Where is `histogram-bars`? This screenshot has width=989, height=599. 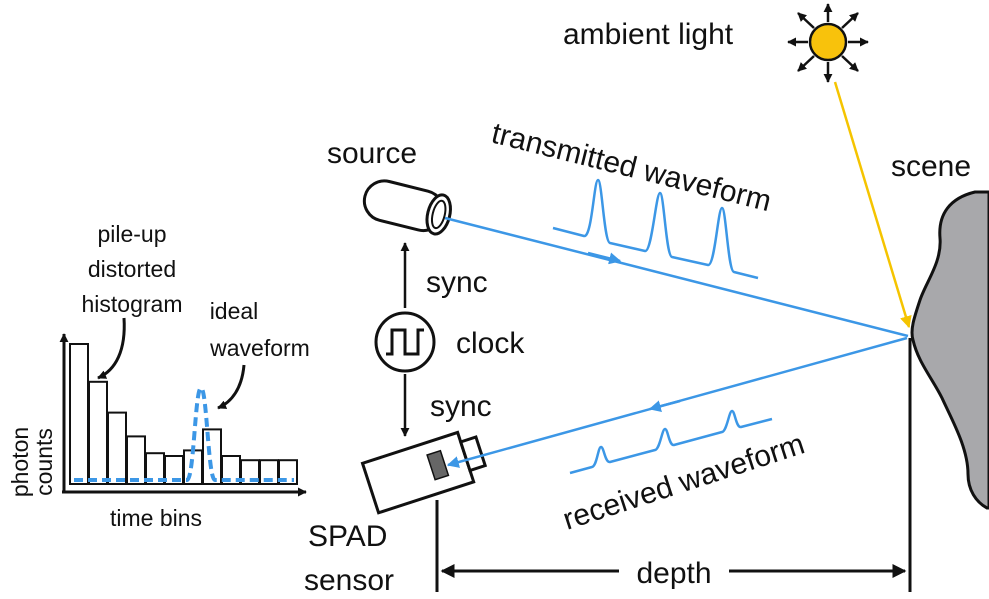 histogram-bars is located at coordinates (183, 414).